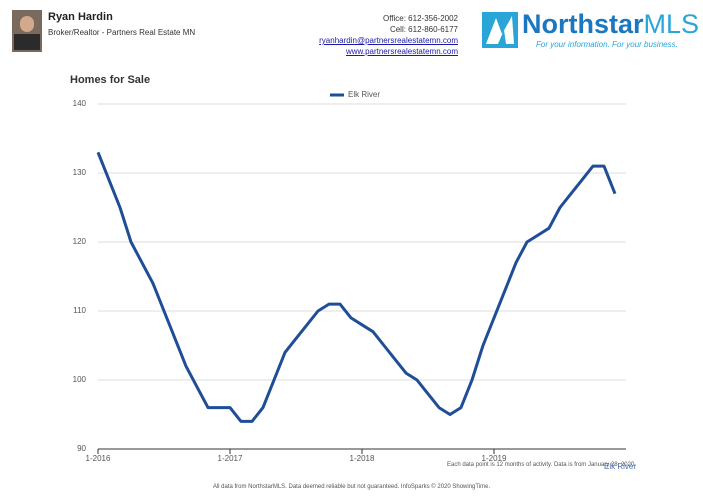 The width and height of the screenshot is (703, 498). What do you see at coordinates (364, 94) in the screenshot?
I see `legend-label: Elk River` at bounding box center [364, 94].